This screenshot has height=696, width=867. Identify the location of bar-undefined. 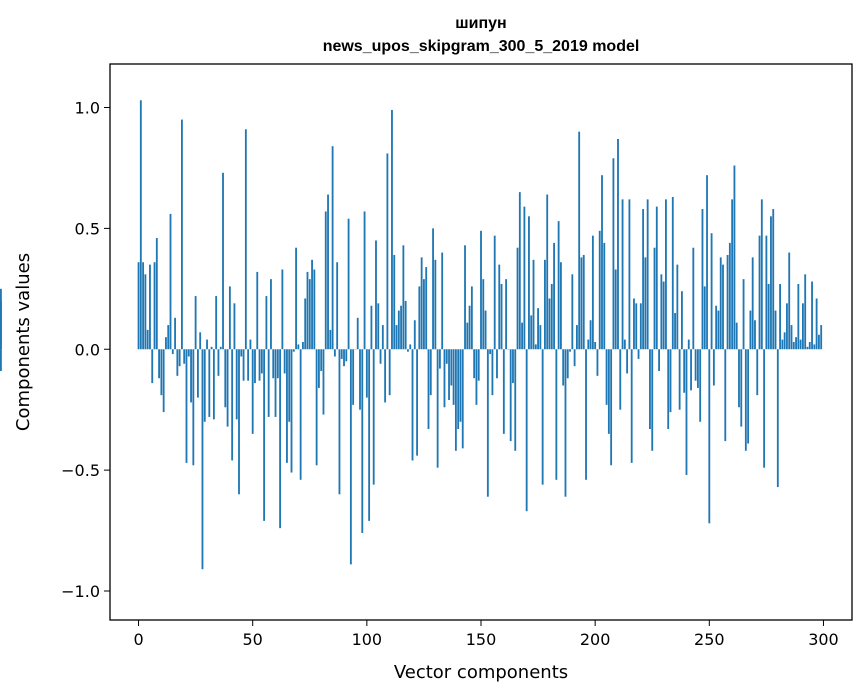
(1, 325).